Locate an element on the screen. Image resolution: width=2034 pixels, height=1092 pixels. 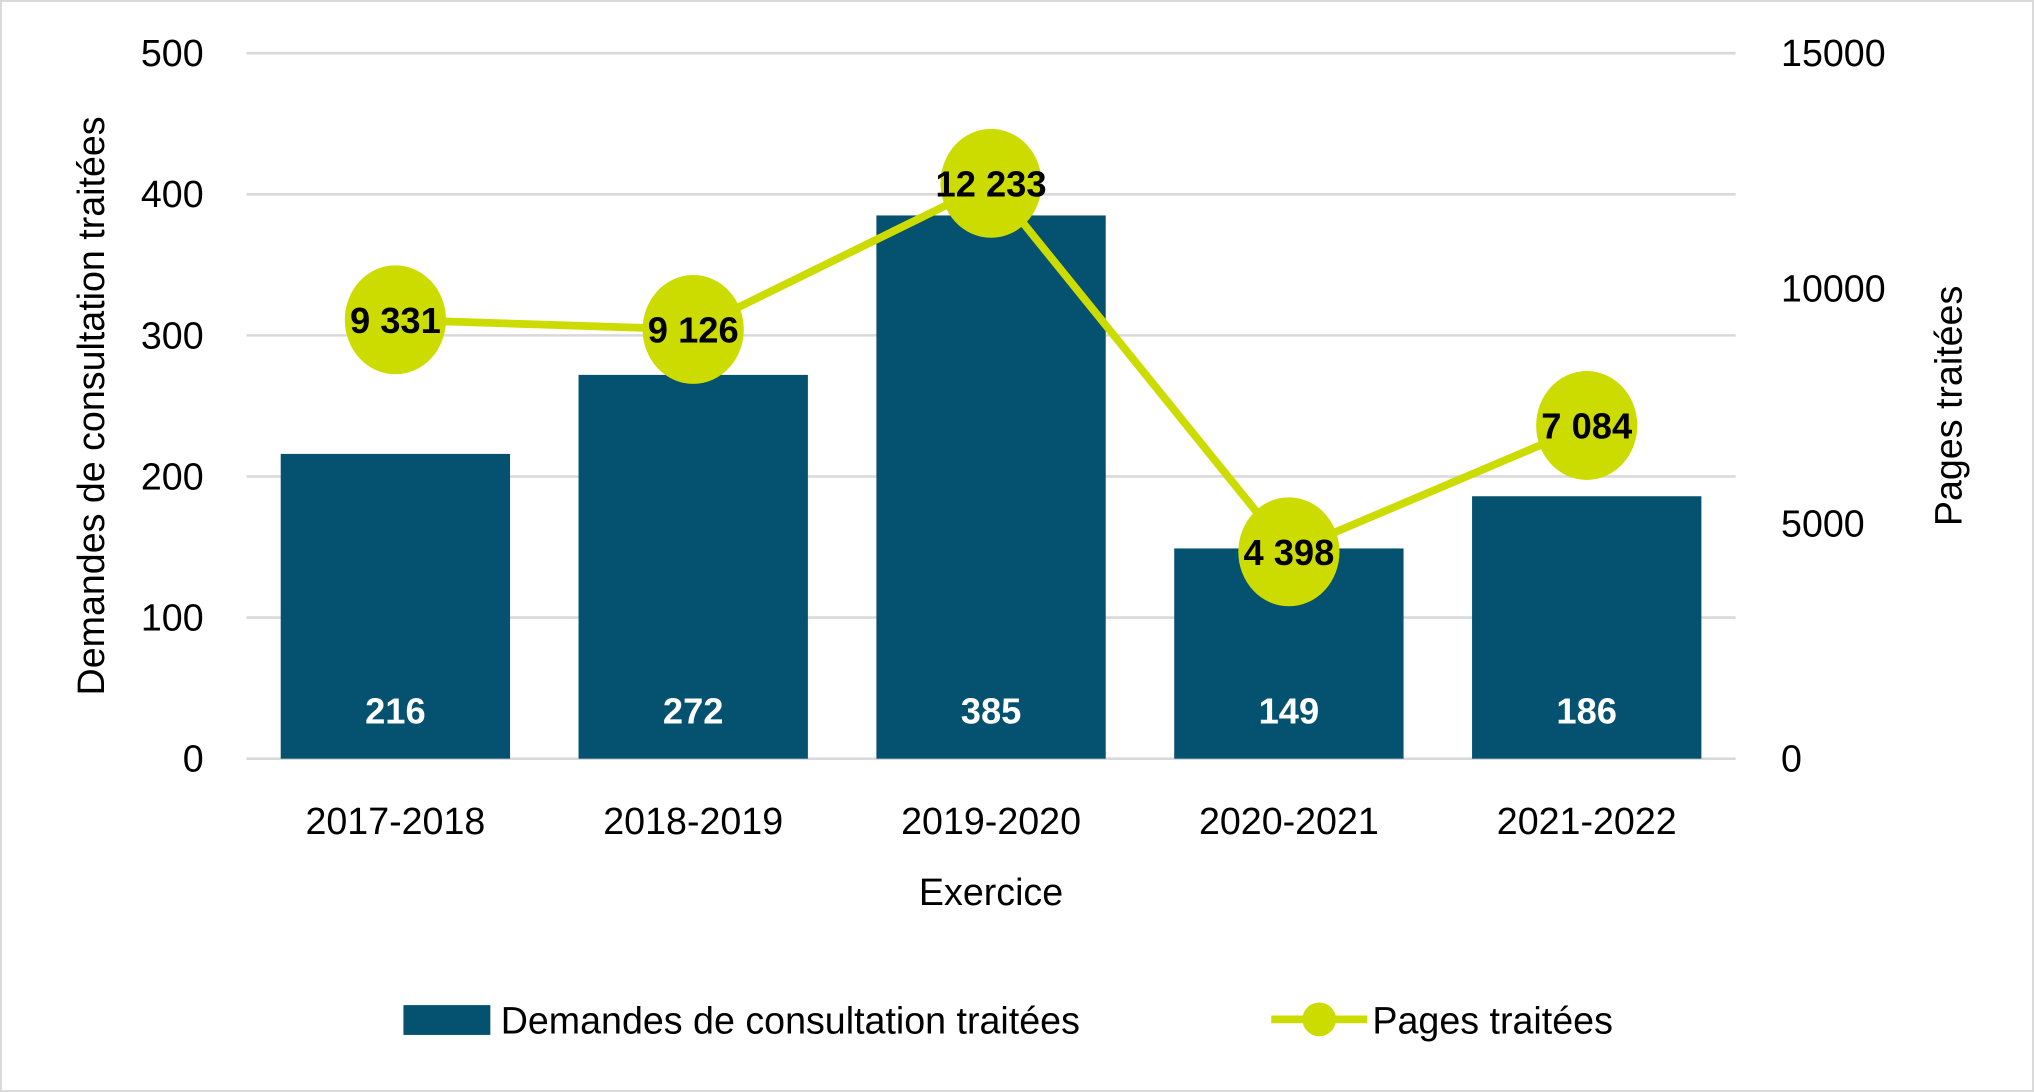
y2-axis-ticks: 0 5000 10000 15000 is located at coordinates (1833, 406).